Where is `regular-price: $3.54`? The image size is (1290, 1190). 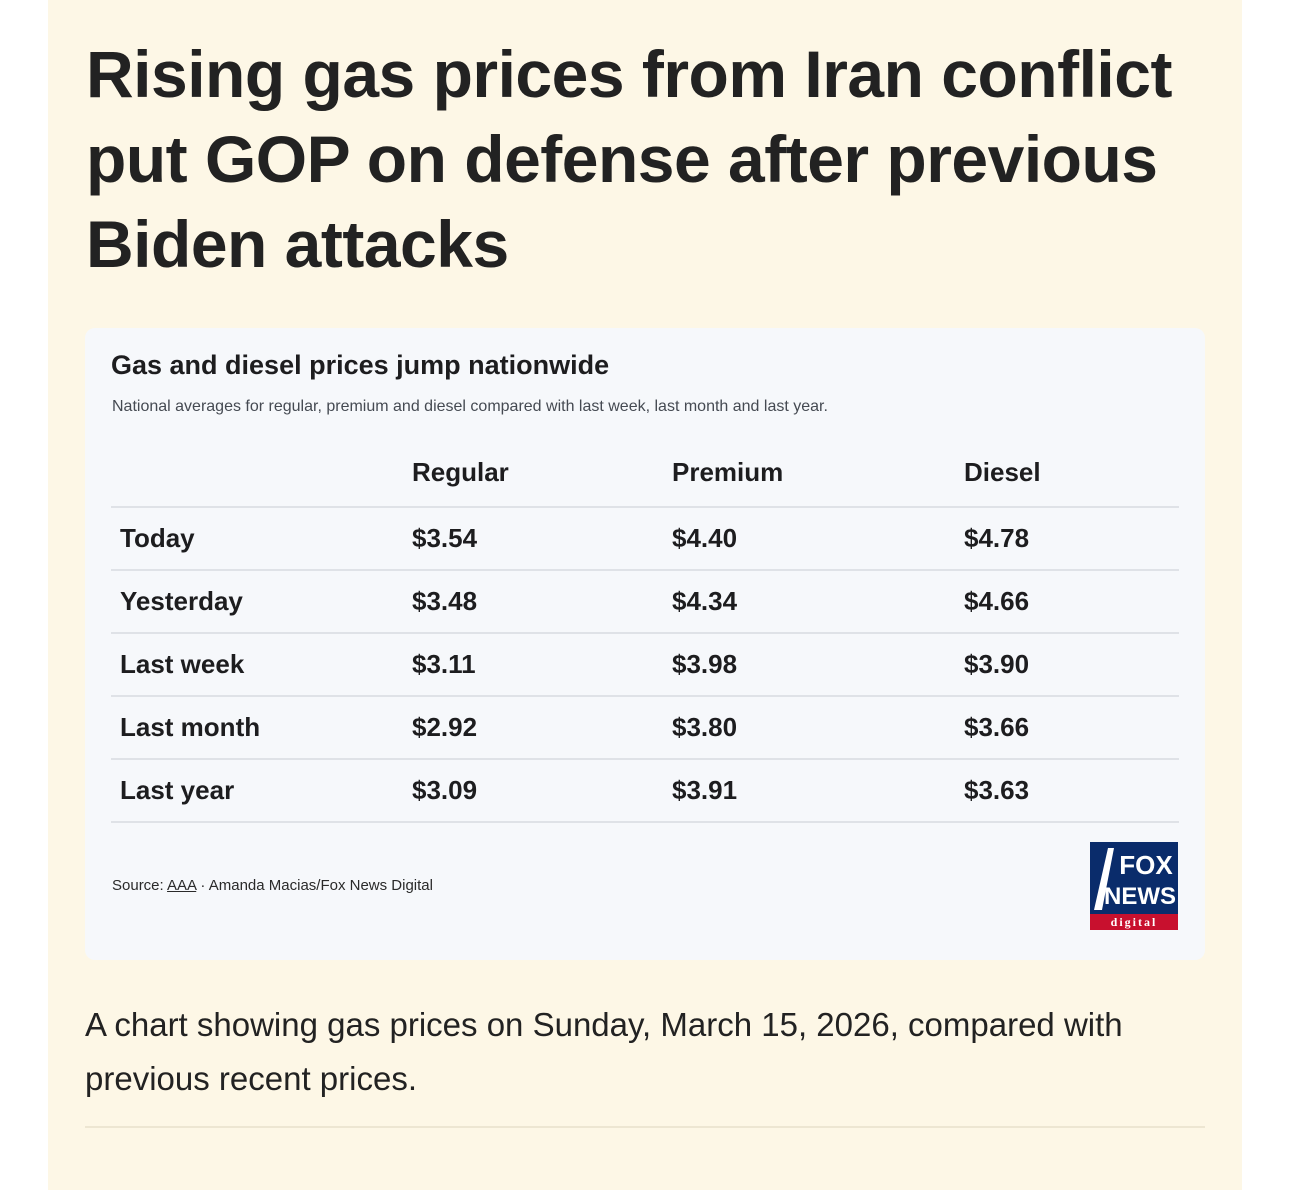
regular-price: $3.54 is located at coordinates (542, 539).